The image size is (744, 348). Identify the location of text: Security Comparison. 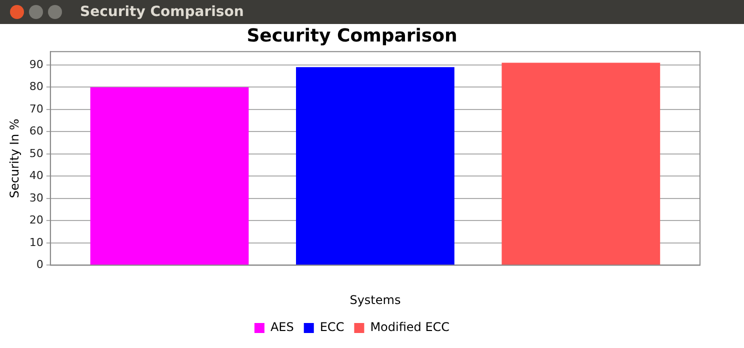
(162, 12).